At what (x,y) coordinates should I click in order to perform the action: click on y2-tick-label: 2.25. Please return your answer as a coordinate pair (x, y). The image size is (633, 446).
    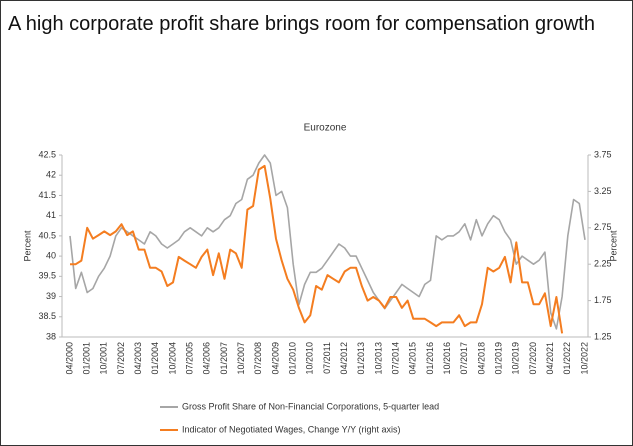
    Looking at the image, I should click on (603, 264).